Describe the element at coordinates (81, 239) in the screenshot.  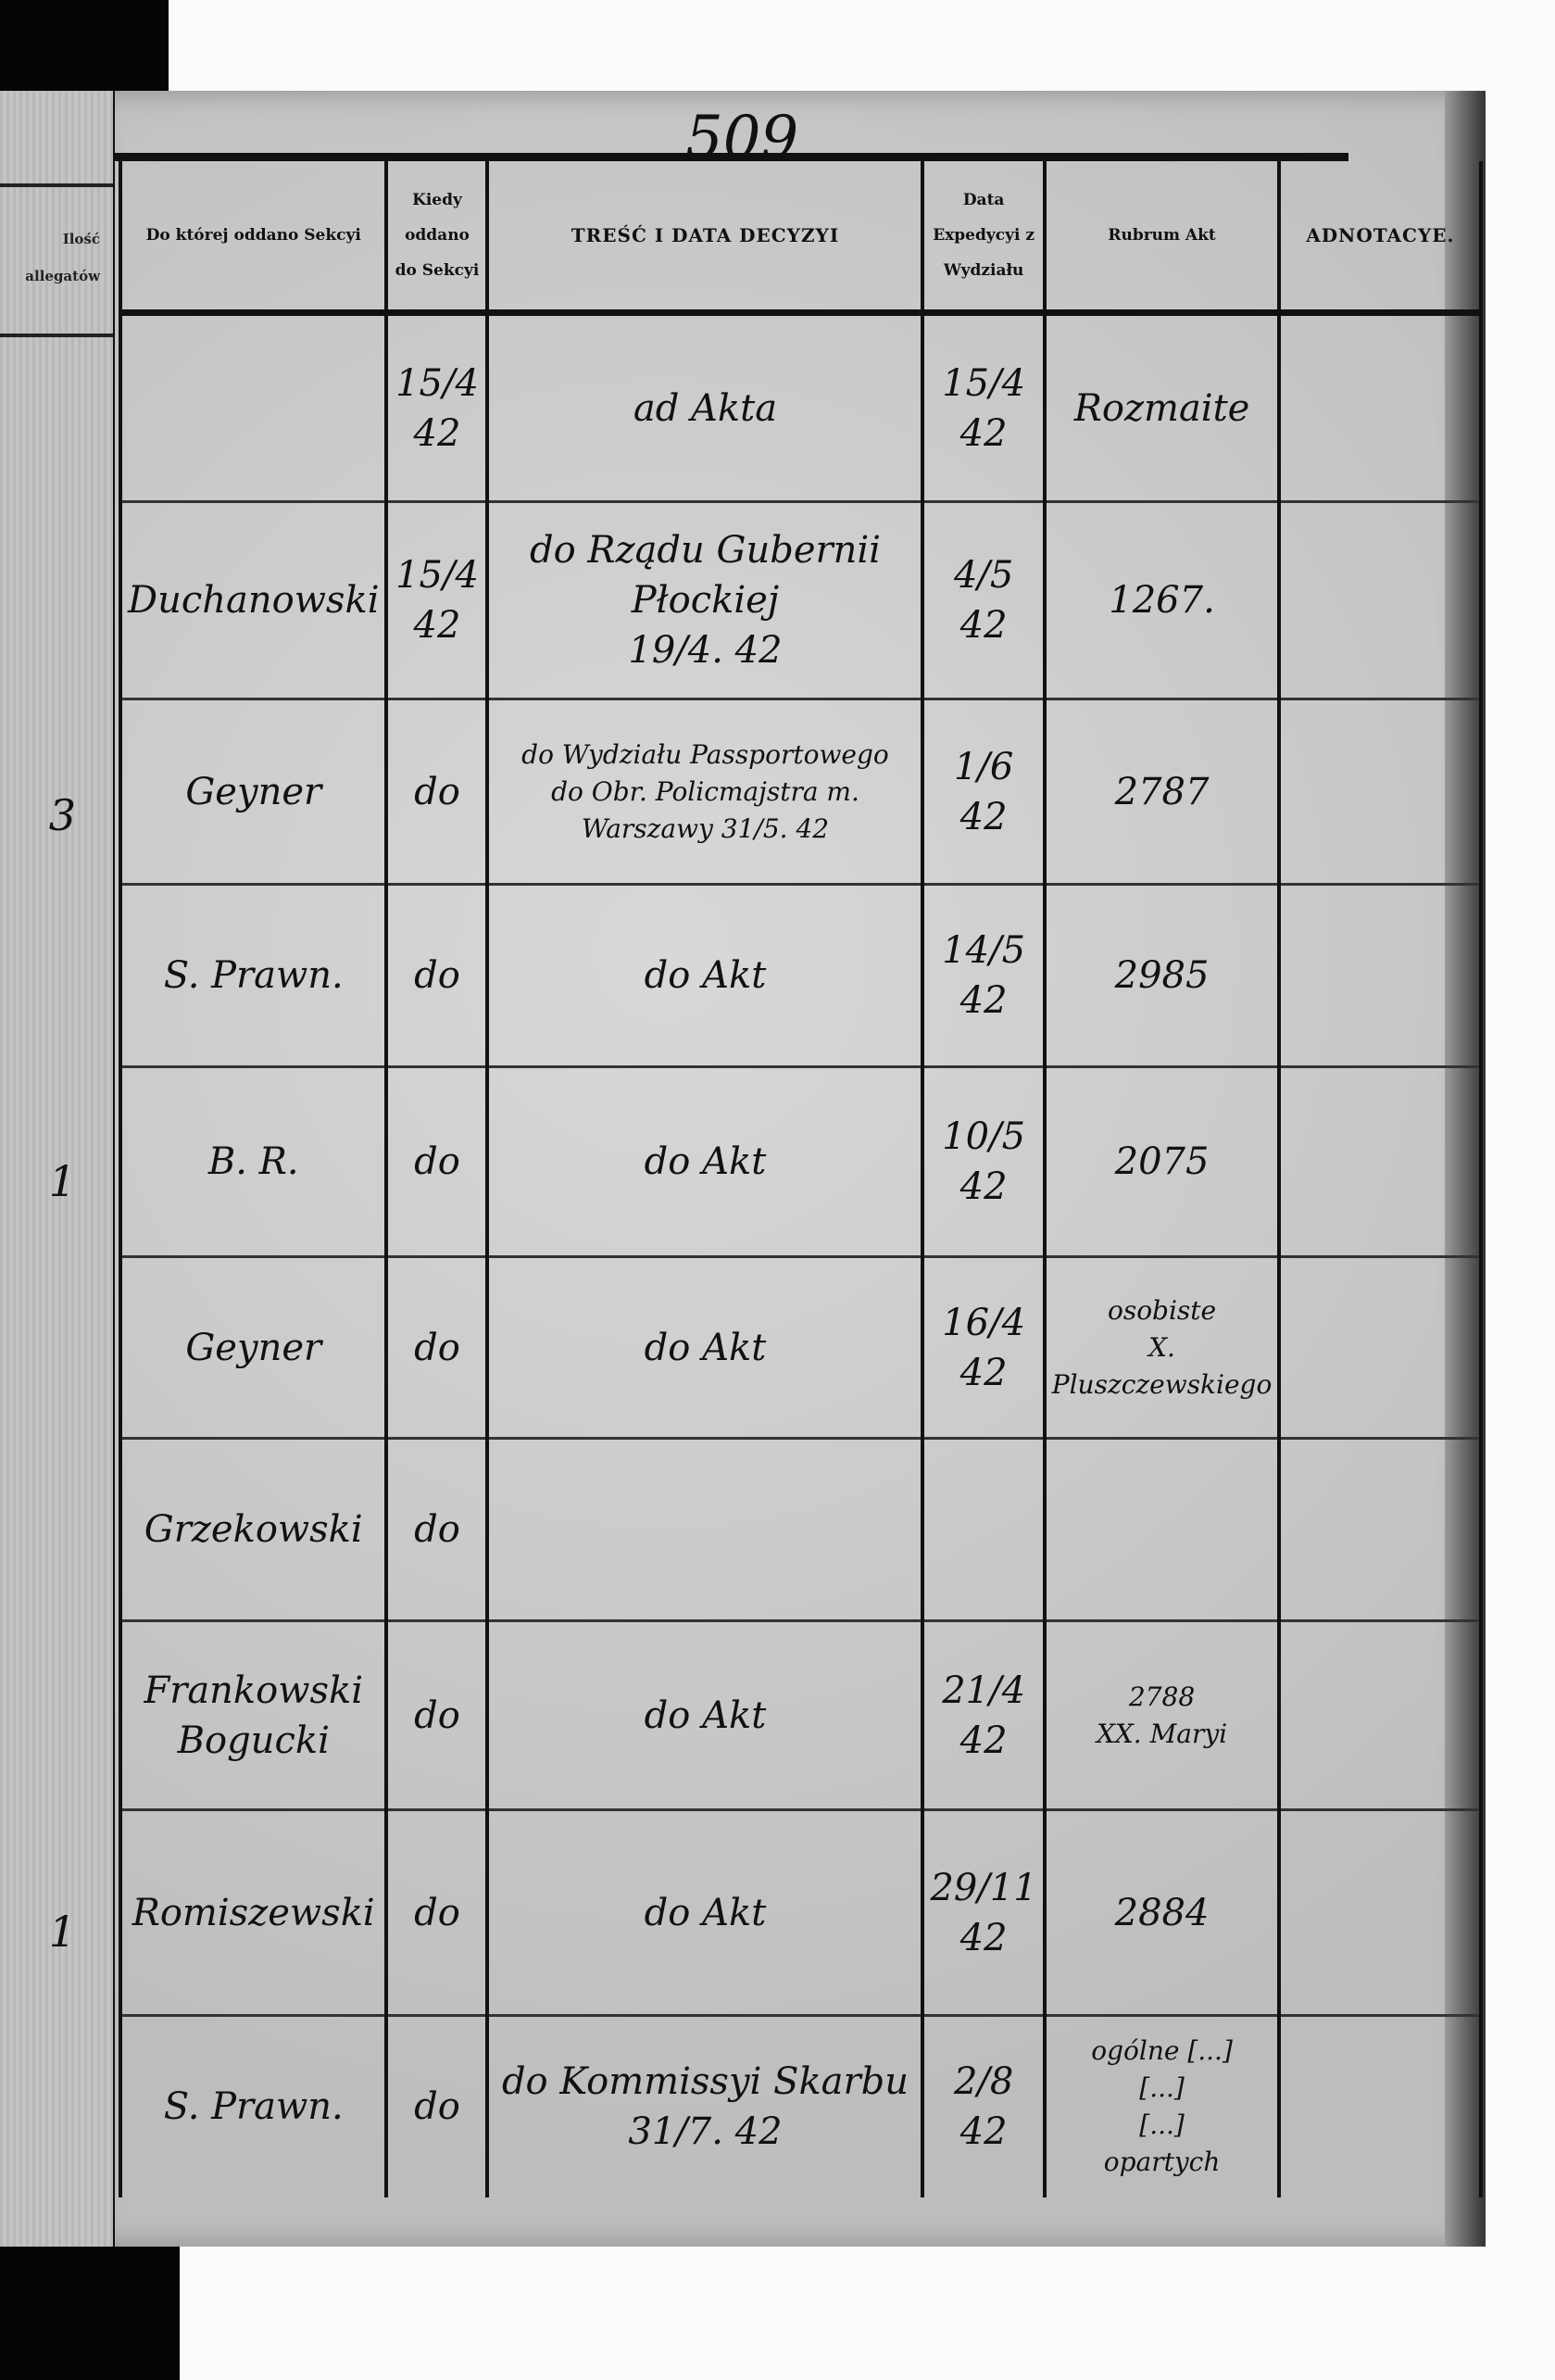
I see `left-header-line: Ilość` at that location.